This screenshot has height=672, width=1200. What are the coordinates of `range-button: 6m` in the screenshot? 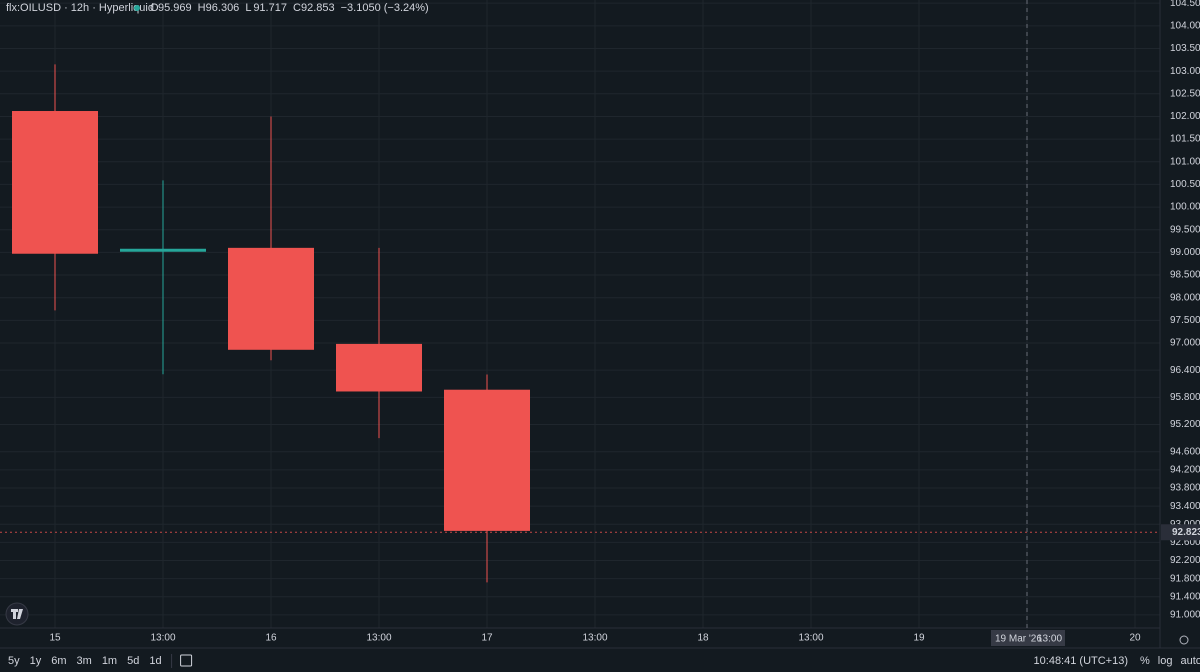 It's located at (58, 661).